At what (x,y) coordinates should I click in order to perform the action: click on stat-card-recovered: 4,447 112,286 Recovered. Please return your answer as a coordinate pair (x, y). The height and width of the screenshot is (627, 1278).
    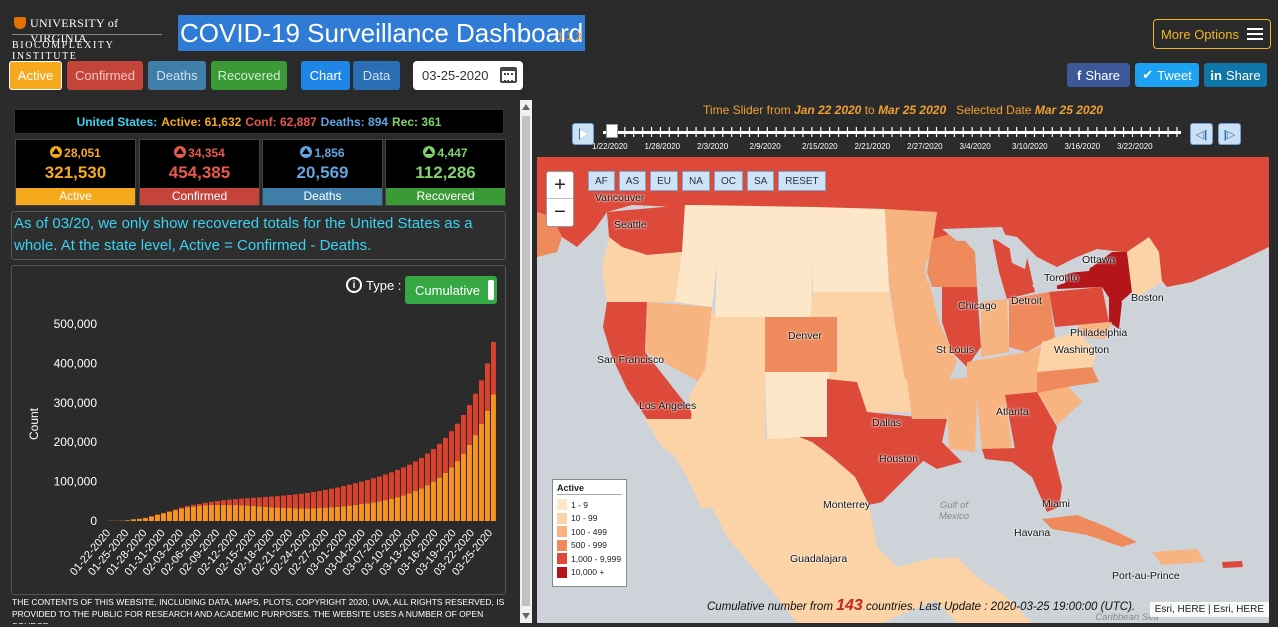
    Looking at the image, I should click on (445, 172).